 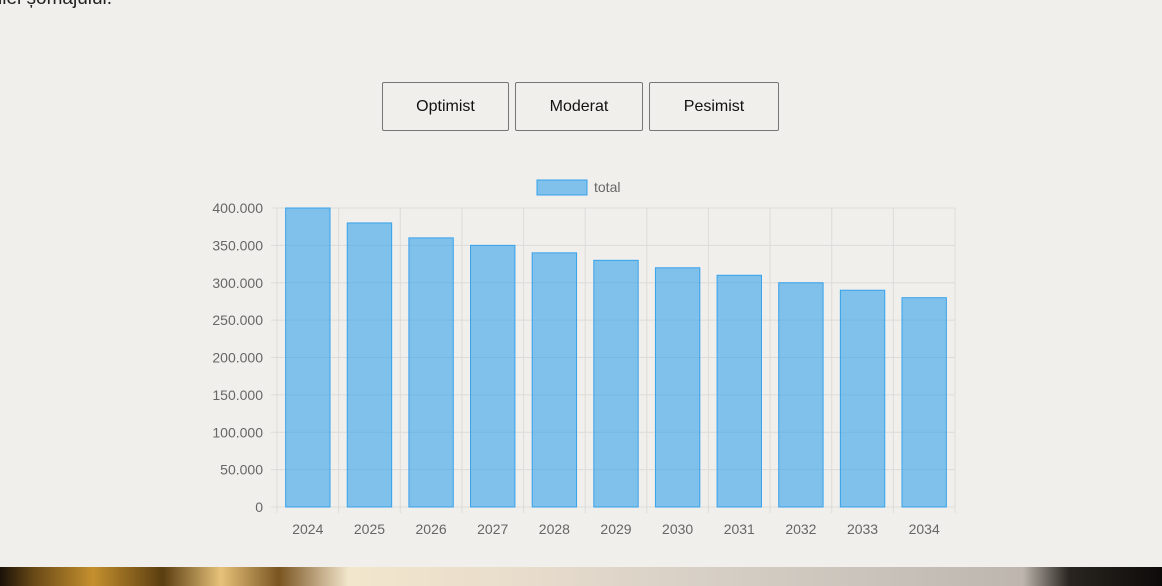 What do you see at coordinates (237, 245) in the screenshot?
I see `y-tick-label: 350.000` at bounding box center [237, 245].